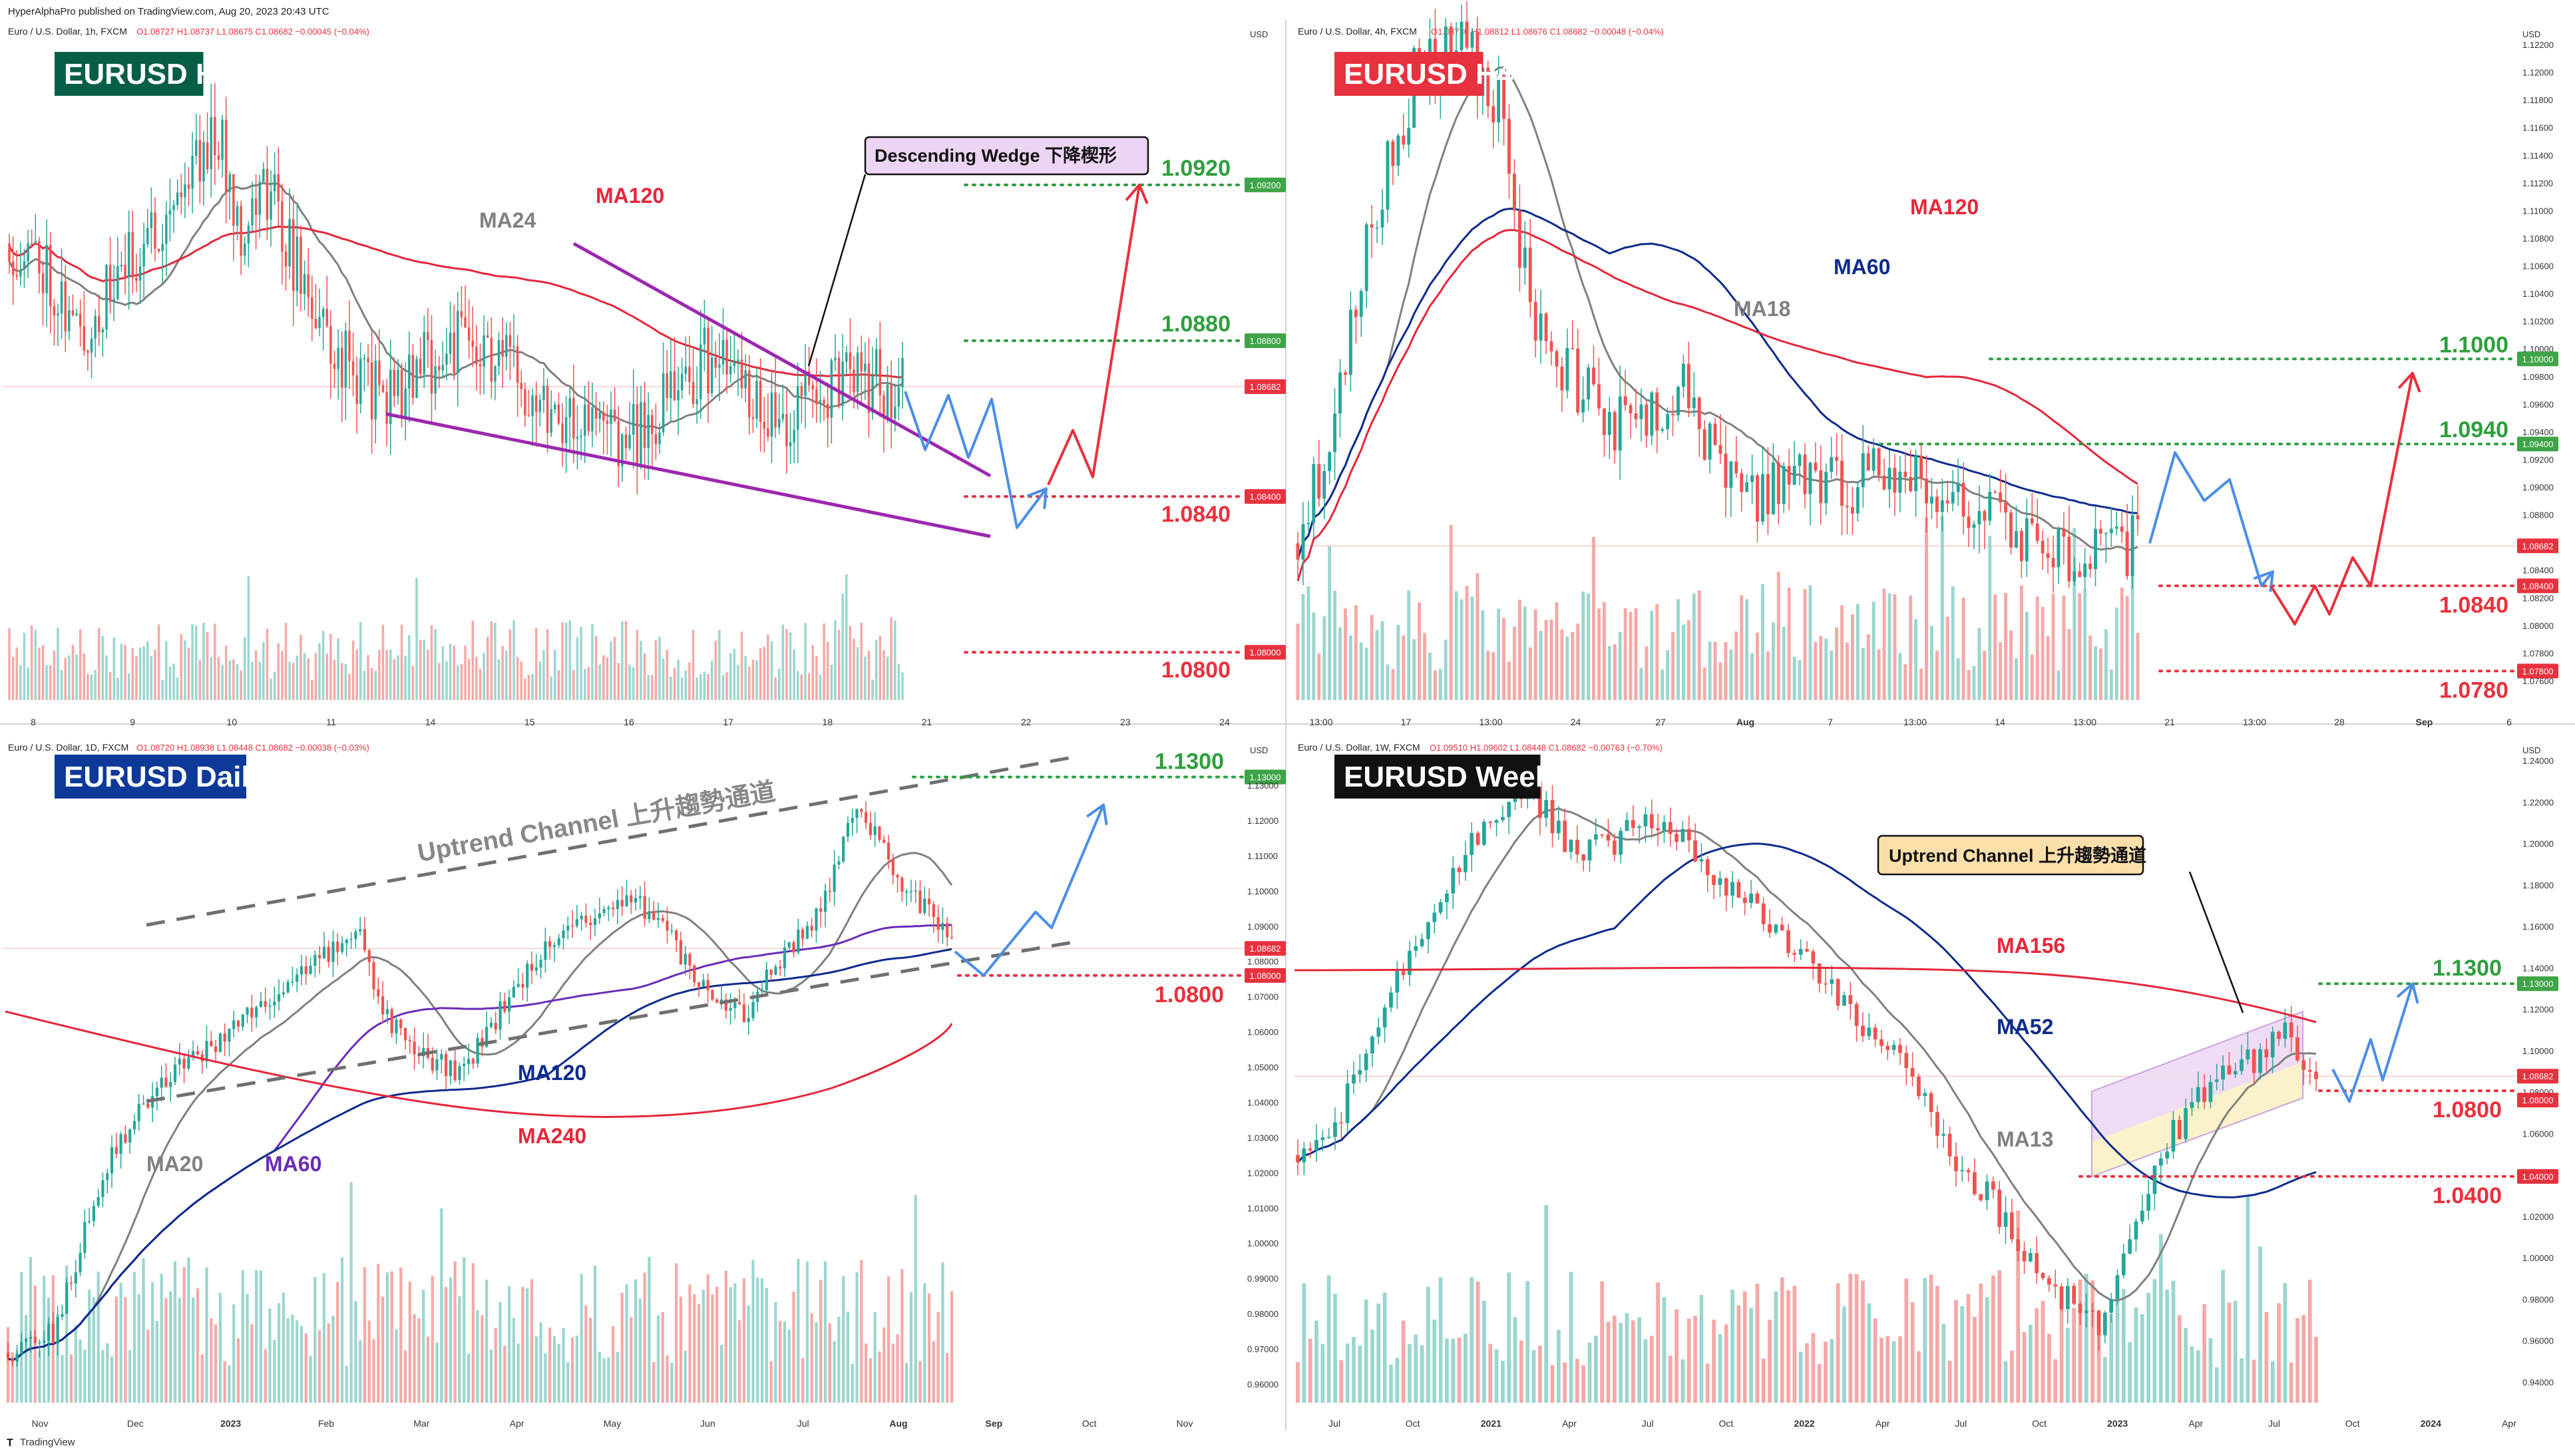  Describe the element at coordinates (1265, 387) in the screenshot. I see `price-tag-label: 1.08682` at that location.